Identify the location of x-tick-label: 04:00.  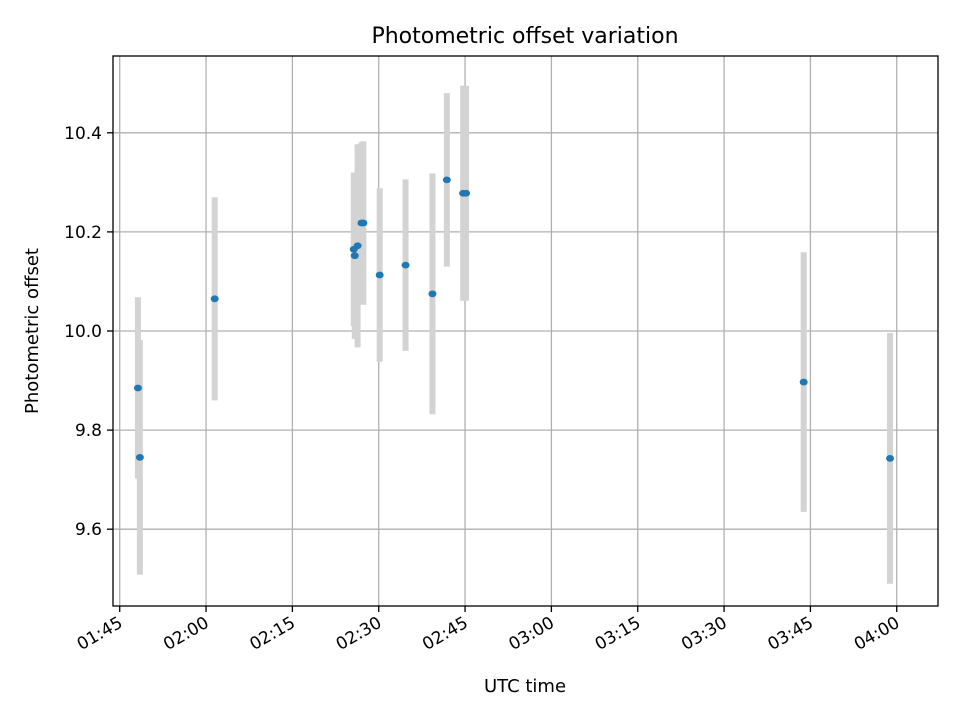
(877, 634).